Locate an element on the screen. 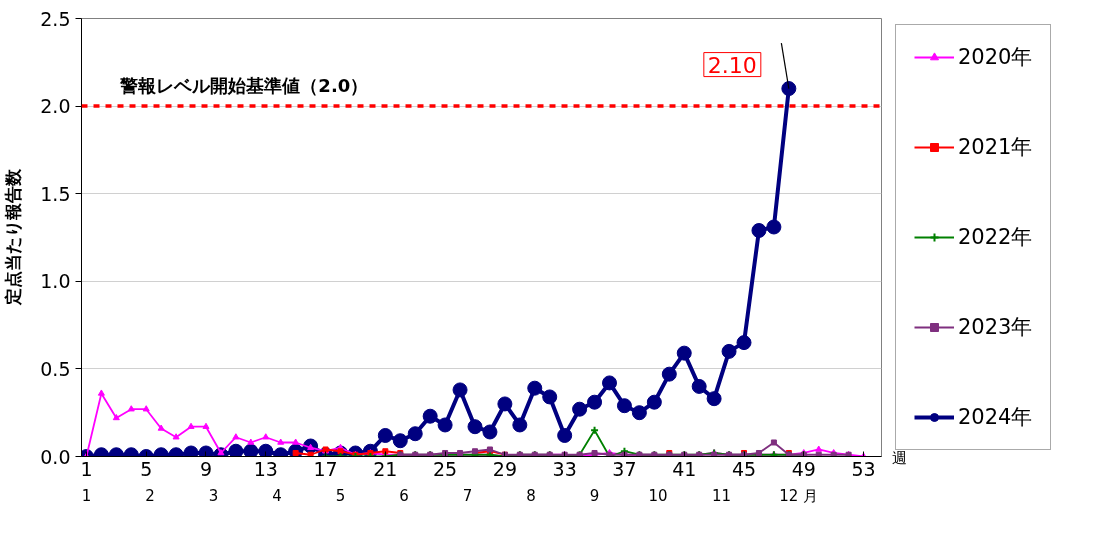  x-tick-label: 1 is located at coordinates (86, 468).